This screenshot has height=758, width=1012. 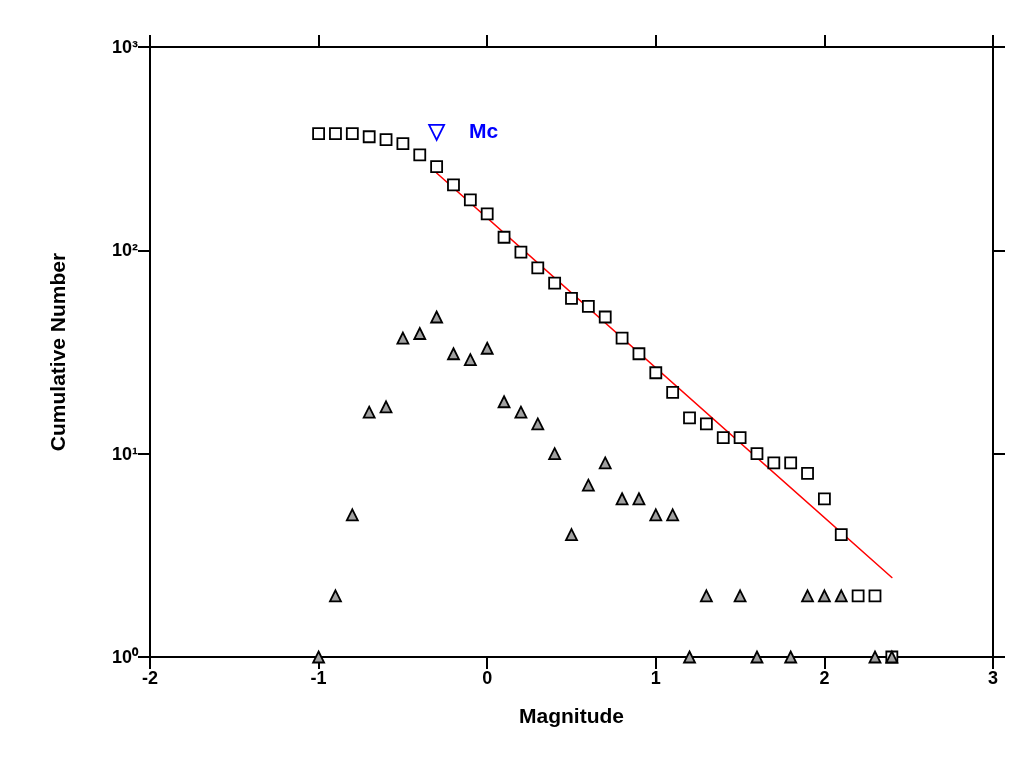 What do you see at coordinates (125, 250) in the screenshot?
I see `y-tick-label: 10²` at bounding box center [125, 250].